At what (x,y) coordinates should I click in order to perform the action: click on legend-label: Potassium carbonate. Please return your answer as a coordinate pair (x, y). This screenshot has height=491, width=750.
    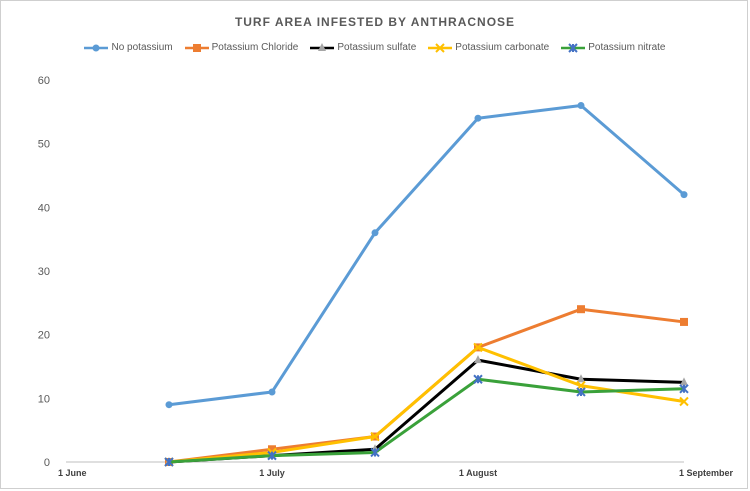
    Looking at the image, I should click on (502, 47).